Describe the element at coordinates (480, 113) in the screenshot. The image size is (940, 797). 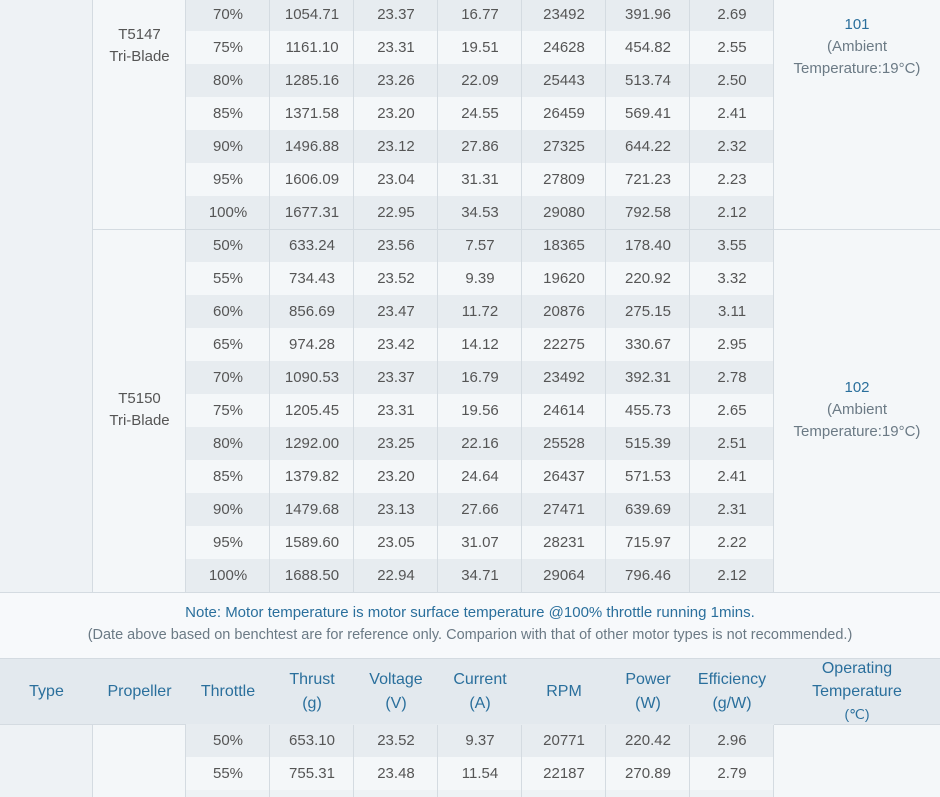
I see `current-cell: 24.55` at that location.